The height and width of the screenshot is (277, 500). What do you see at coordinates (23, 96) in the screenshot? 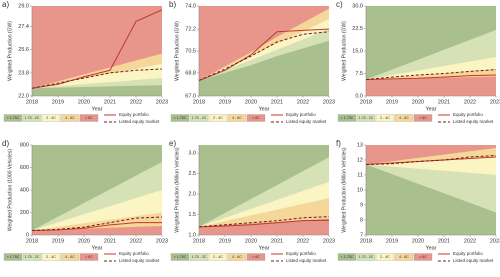
I see `y-tick-label: 22.0` at bounding box center [23, 96].